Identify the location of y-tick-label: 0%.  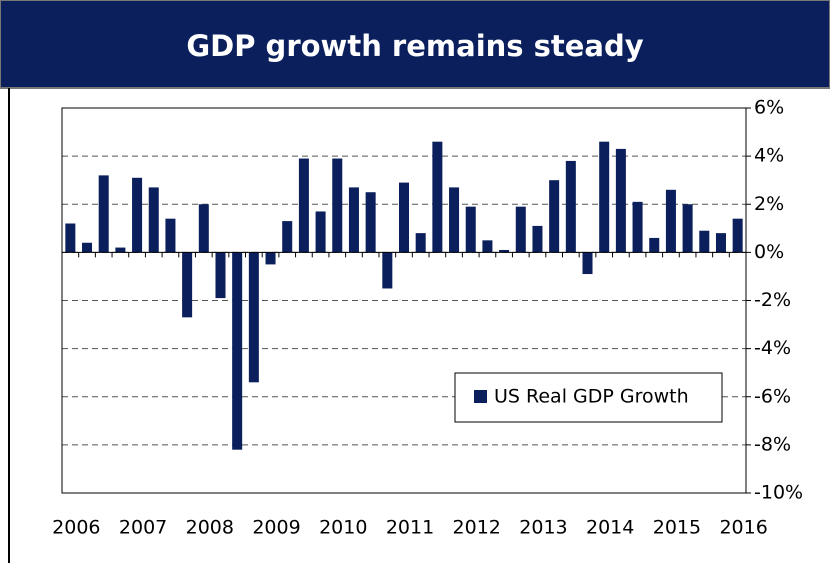
(769, 252).